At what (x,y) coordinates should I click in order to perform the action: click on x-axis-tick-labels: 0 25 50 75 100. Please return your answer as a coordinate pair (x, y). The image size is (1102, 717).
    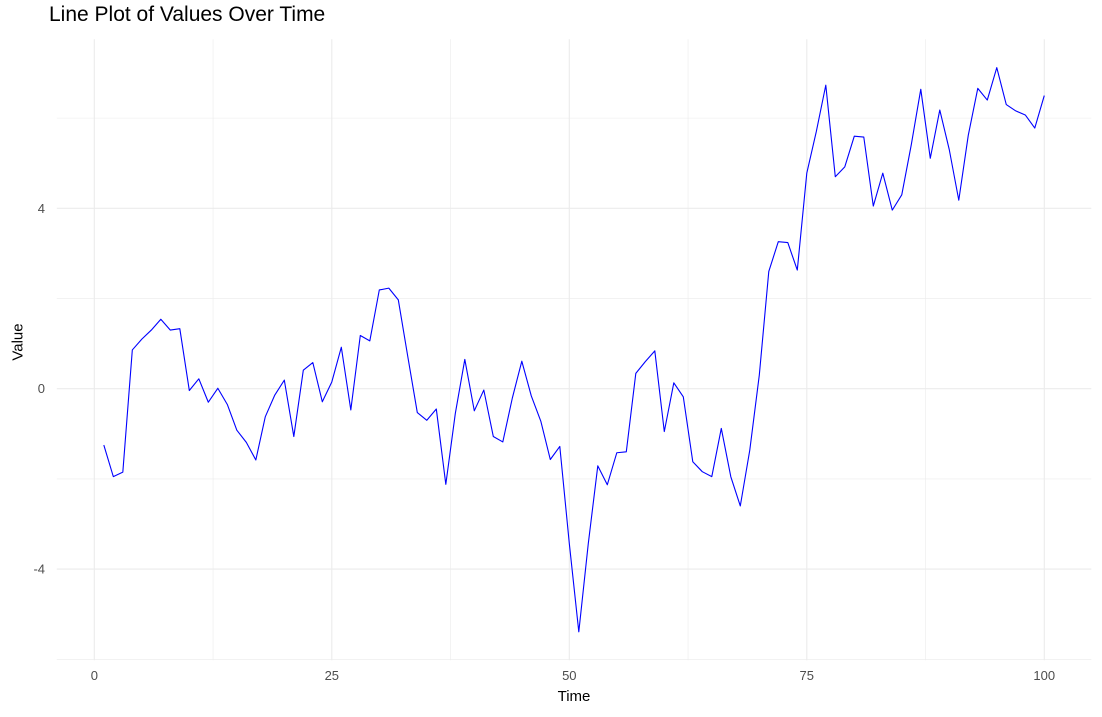
    Looking at the image, I should click on (573, 675).